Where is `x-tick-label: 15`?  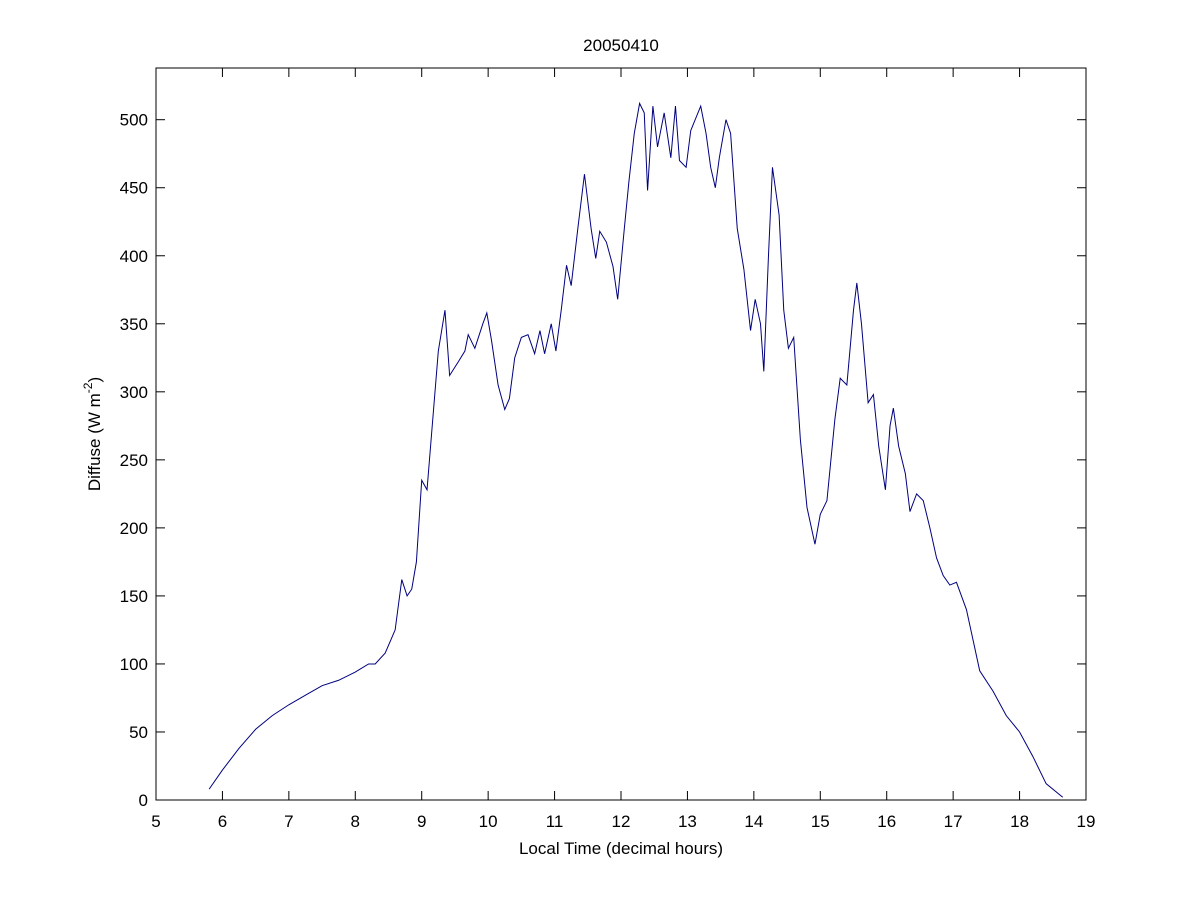 x-tick-label: 15 is located at coordinates (820, 821).